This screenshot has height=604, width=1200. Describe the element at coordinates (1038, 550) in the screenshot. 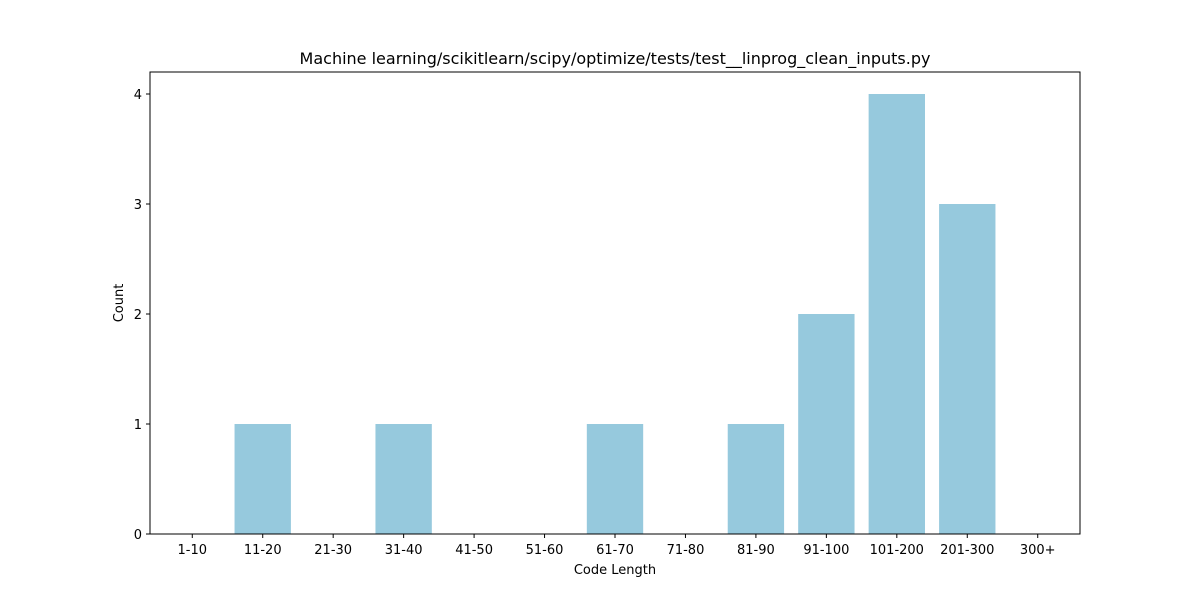

I see `x-tick-label: 300+` at that location.